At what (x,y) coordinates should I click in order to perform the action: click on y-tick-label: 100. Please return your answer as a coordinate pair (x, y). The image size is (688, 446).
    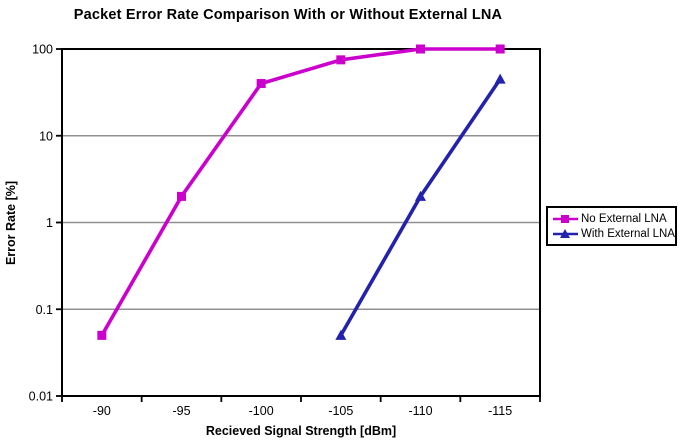
    Looking at the image, I should click on (42, 50).